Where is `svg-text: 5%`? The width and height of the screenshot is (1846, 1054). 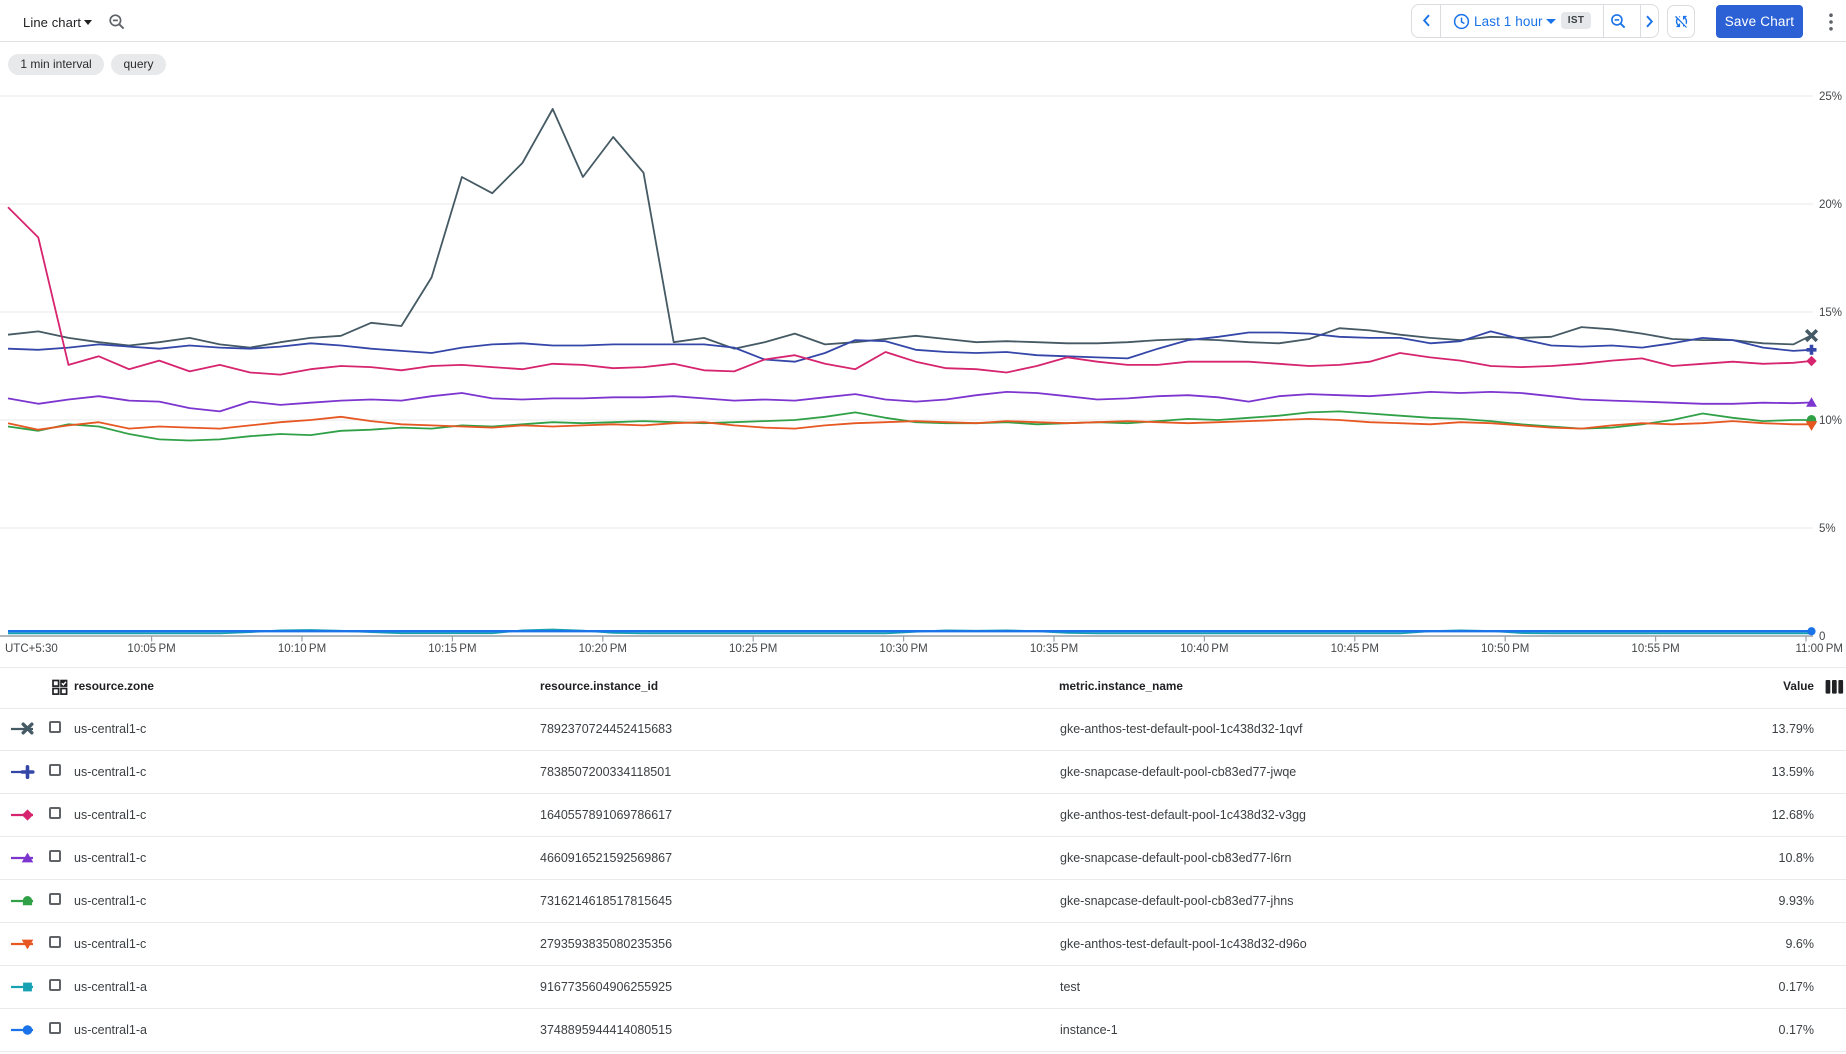 svg-text: 5% is located at coordinates (1827, 529).